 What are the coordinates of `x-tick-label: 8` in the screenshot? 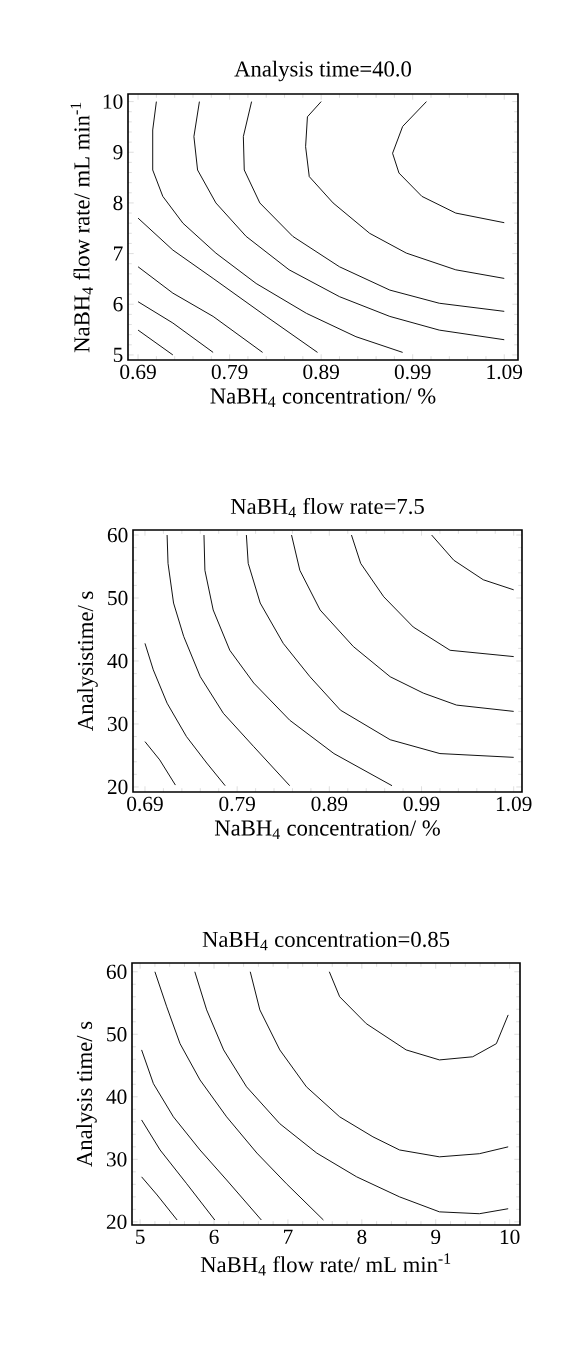 It's located at (362, 1237).